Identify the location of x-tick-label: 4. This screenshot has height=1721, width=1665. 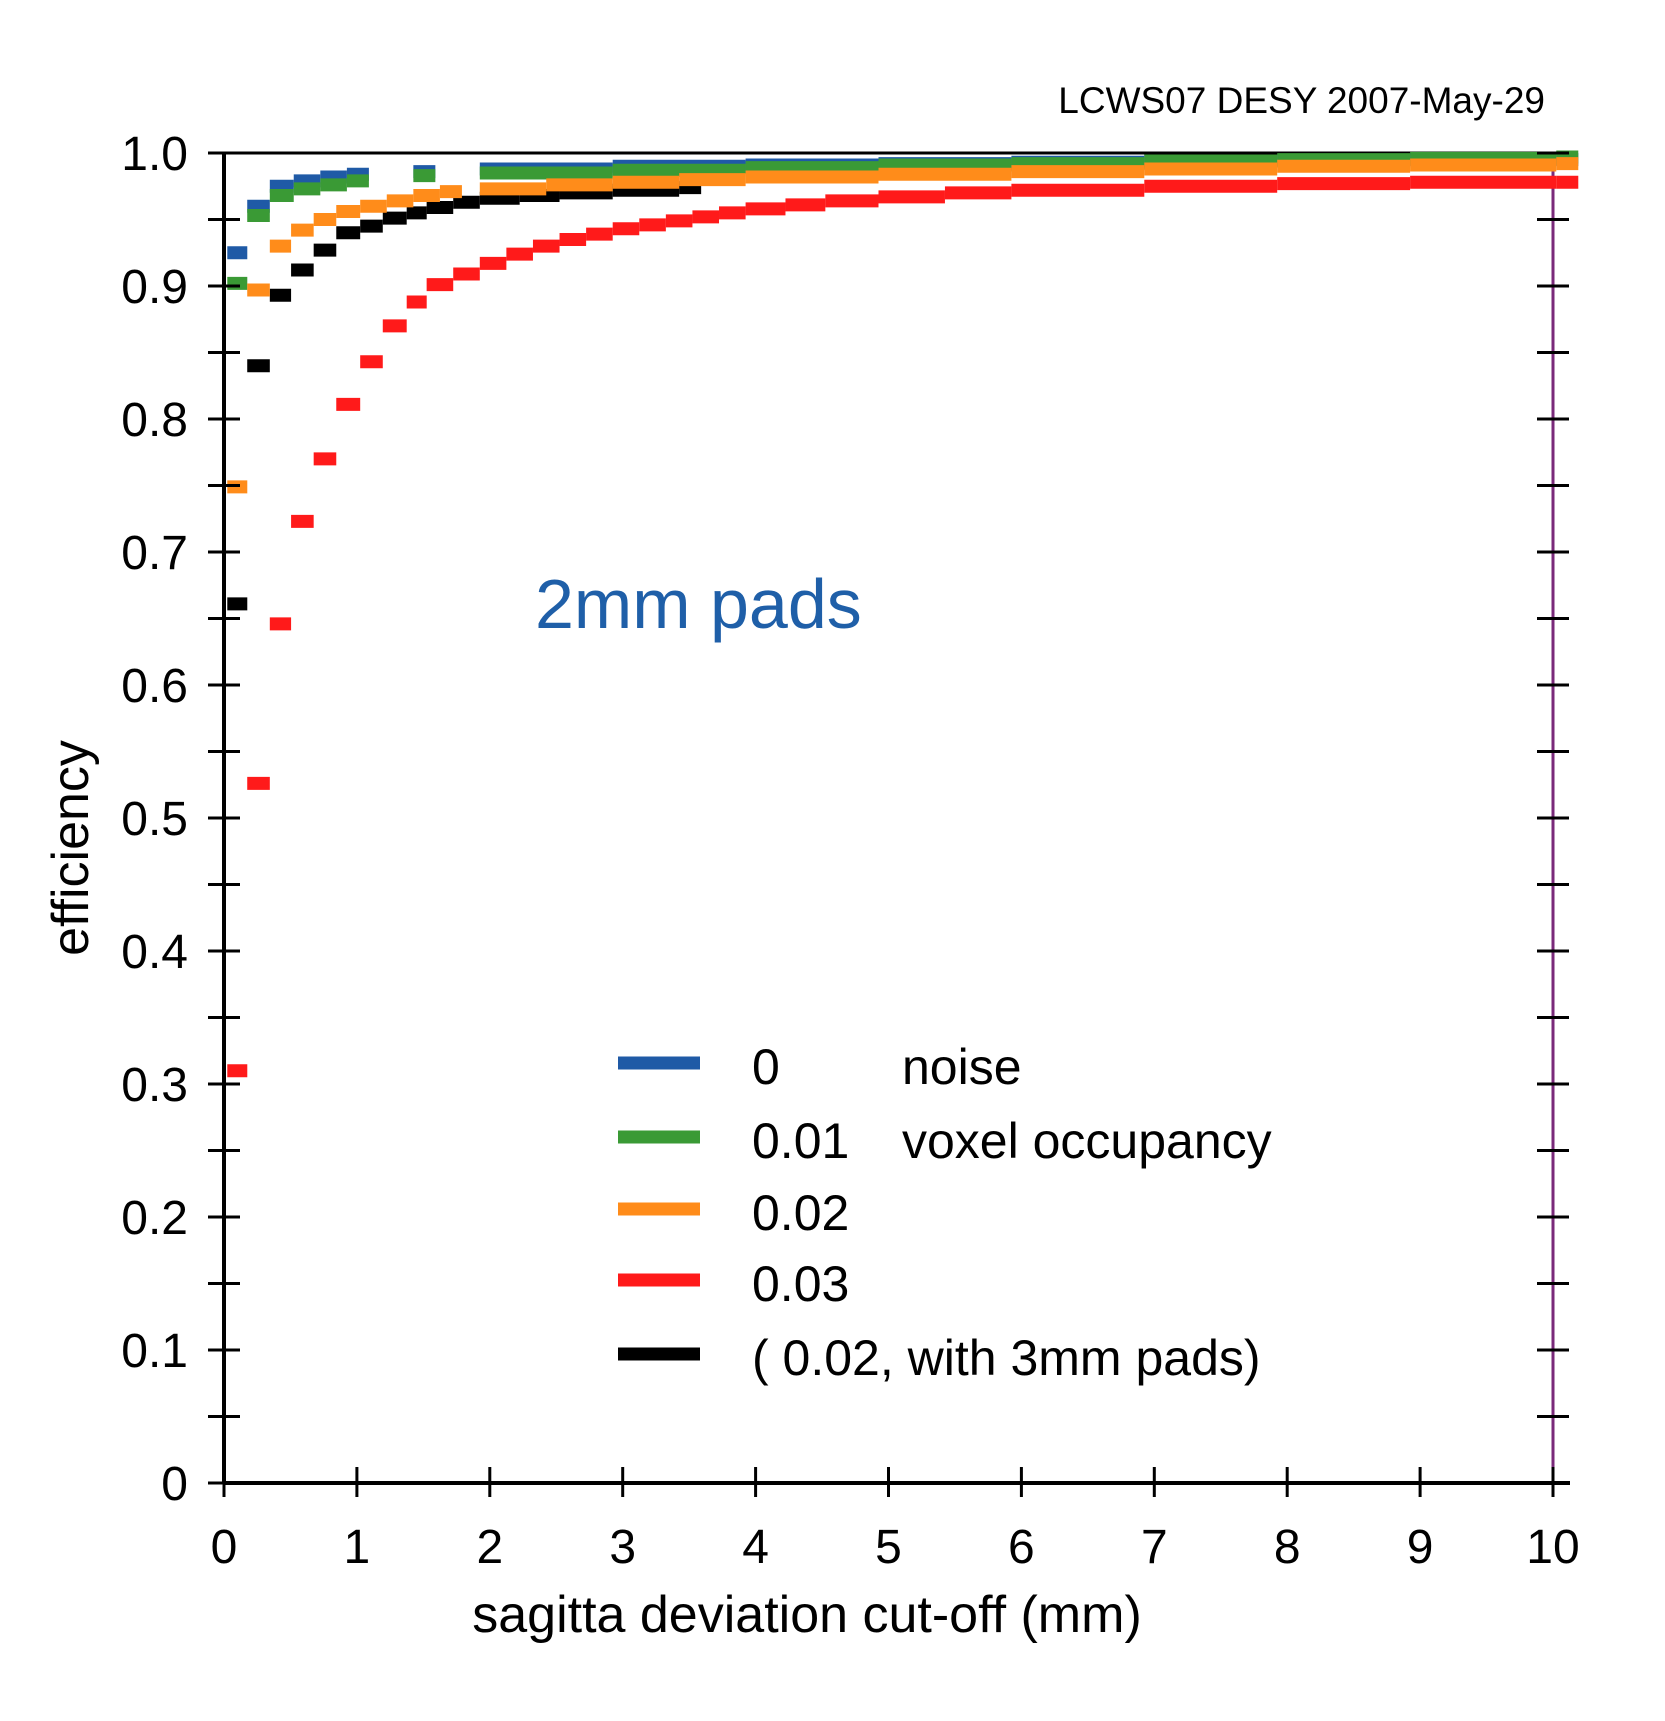
(755, 1547).